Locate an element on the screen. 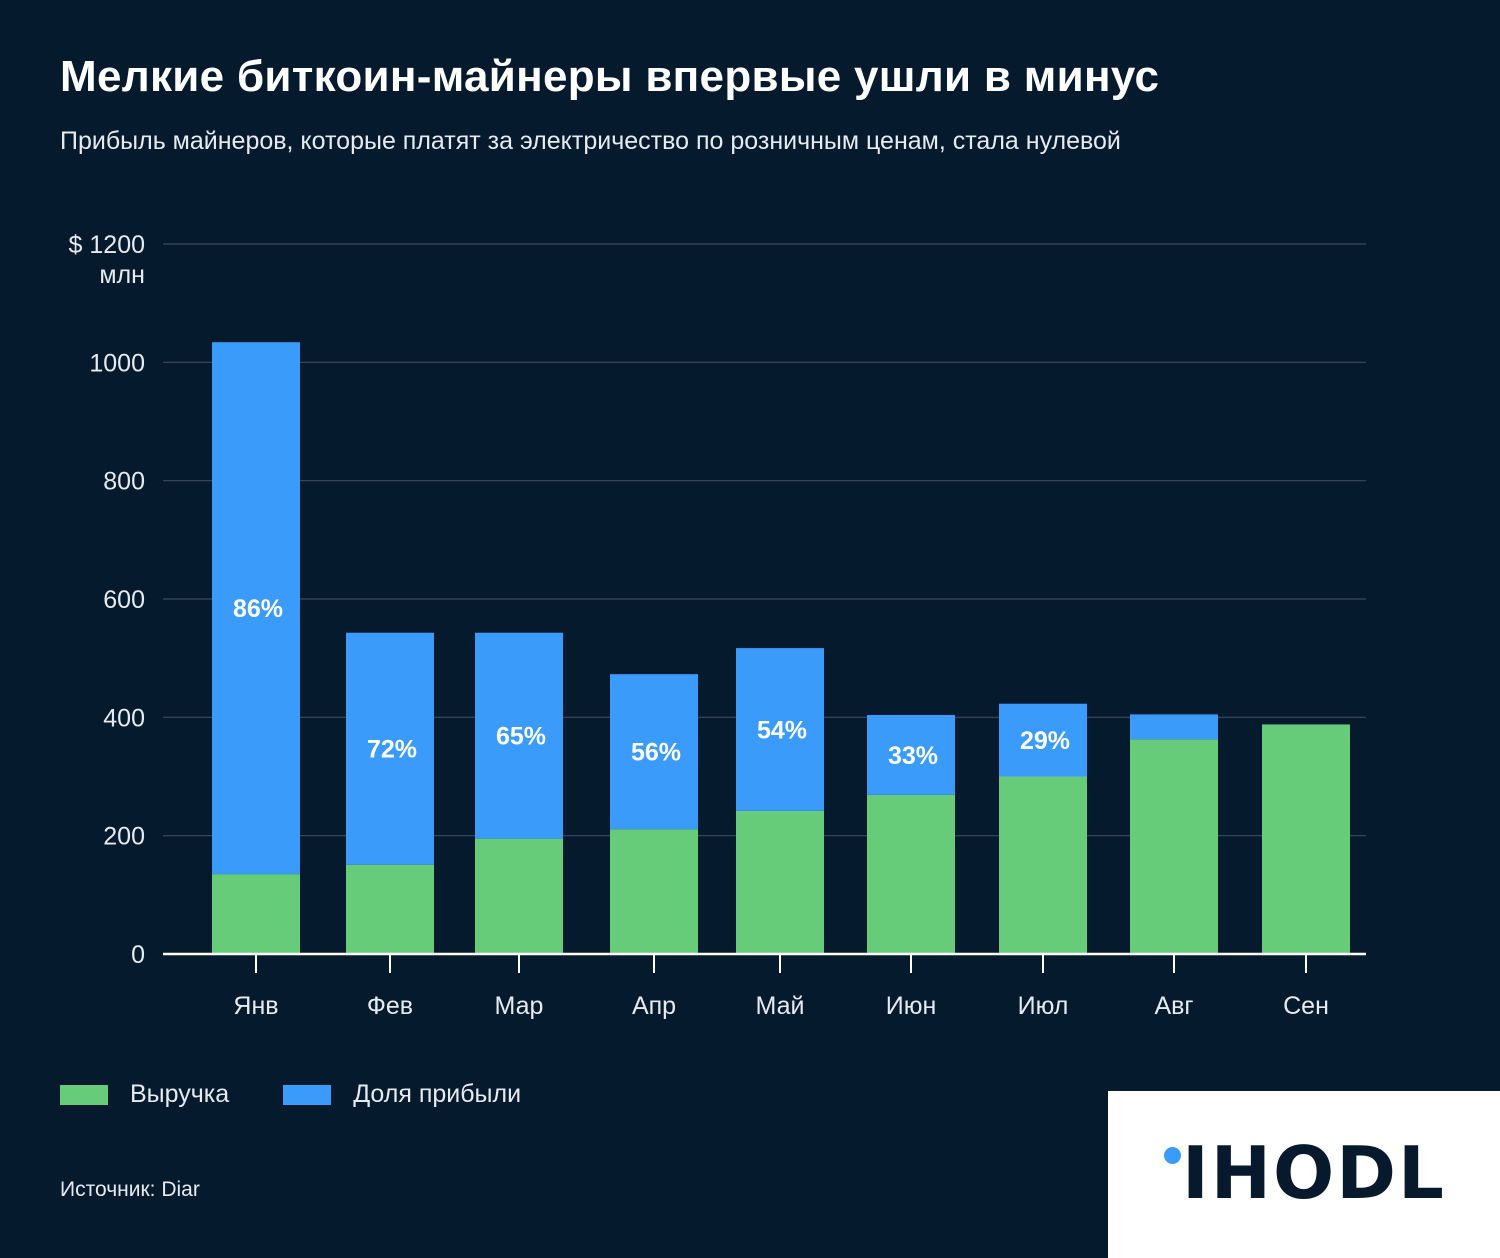  x-tick-label-2: Мар is located at coordinates (519, 1006).